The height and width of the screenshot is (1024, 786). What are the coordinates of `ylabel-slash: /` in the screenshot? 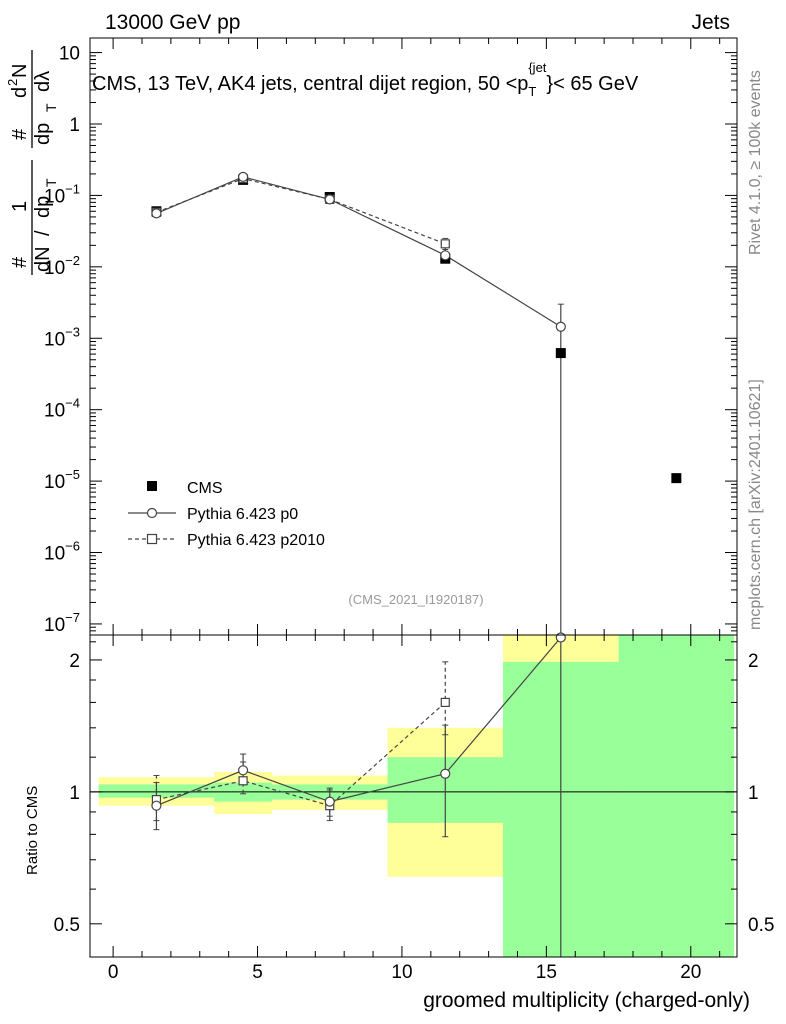 It's located at (43, 233).